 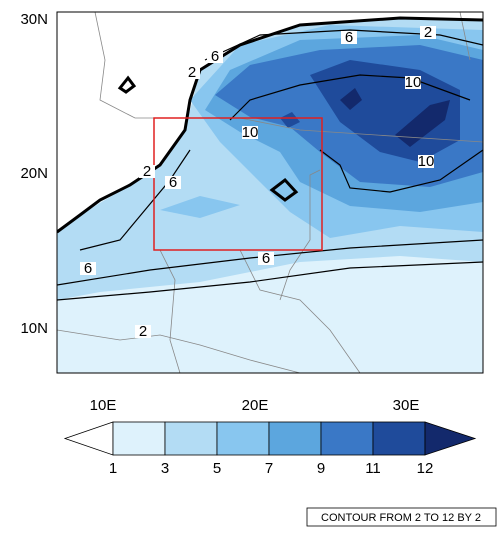 I want to click on colorbar-label: 7, so click(x=269, y=468).